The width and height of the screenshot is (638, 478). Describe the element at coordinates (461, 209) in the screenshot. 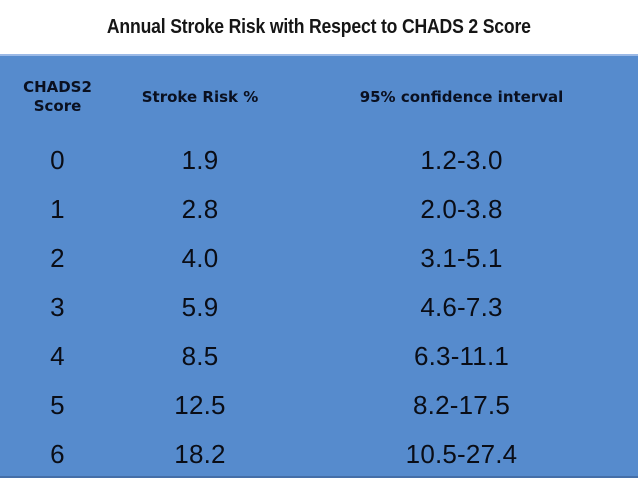

I see `ci-cell: 2.0-3.8` at that location.